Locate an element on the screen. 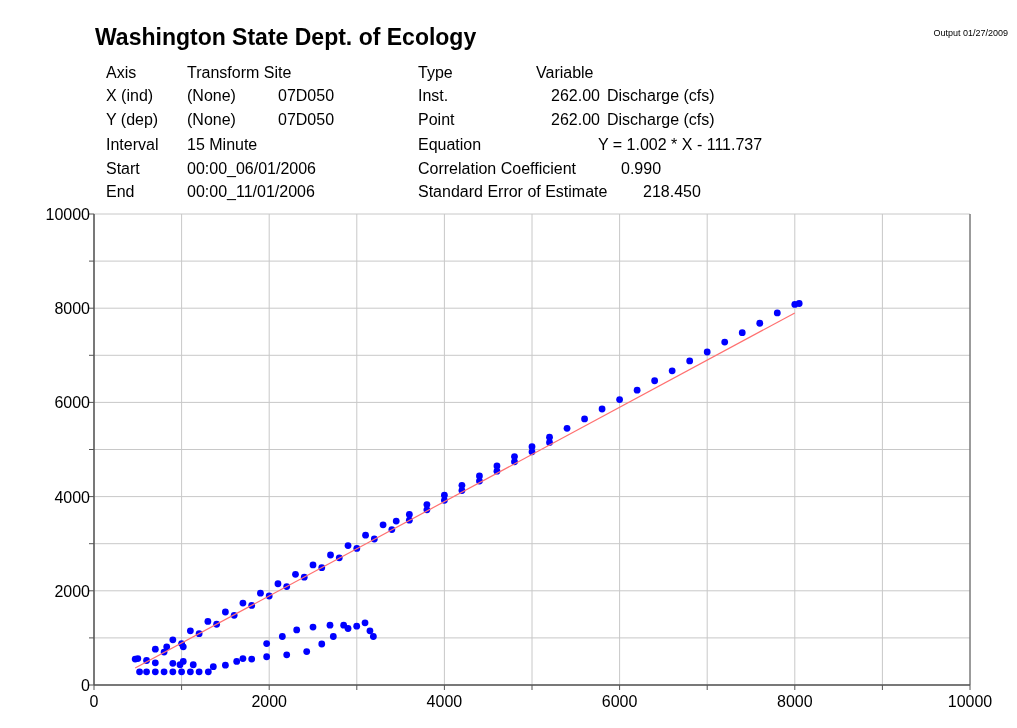  text: Interval is located at coordinates (132, 144).